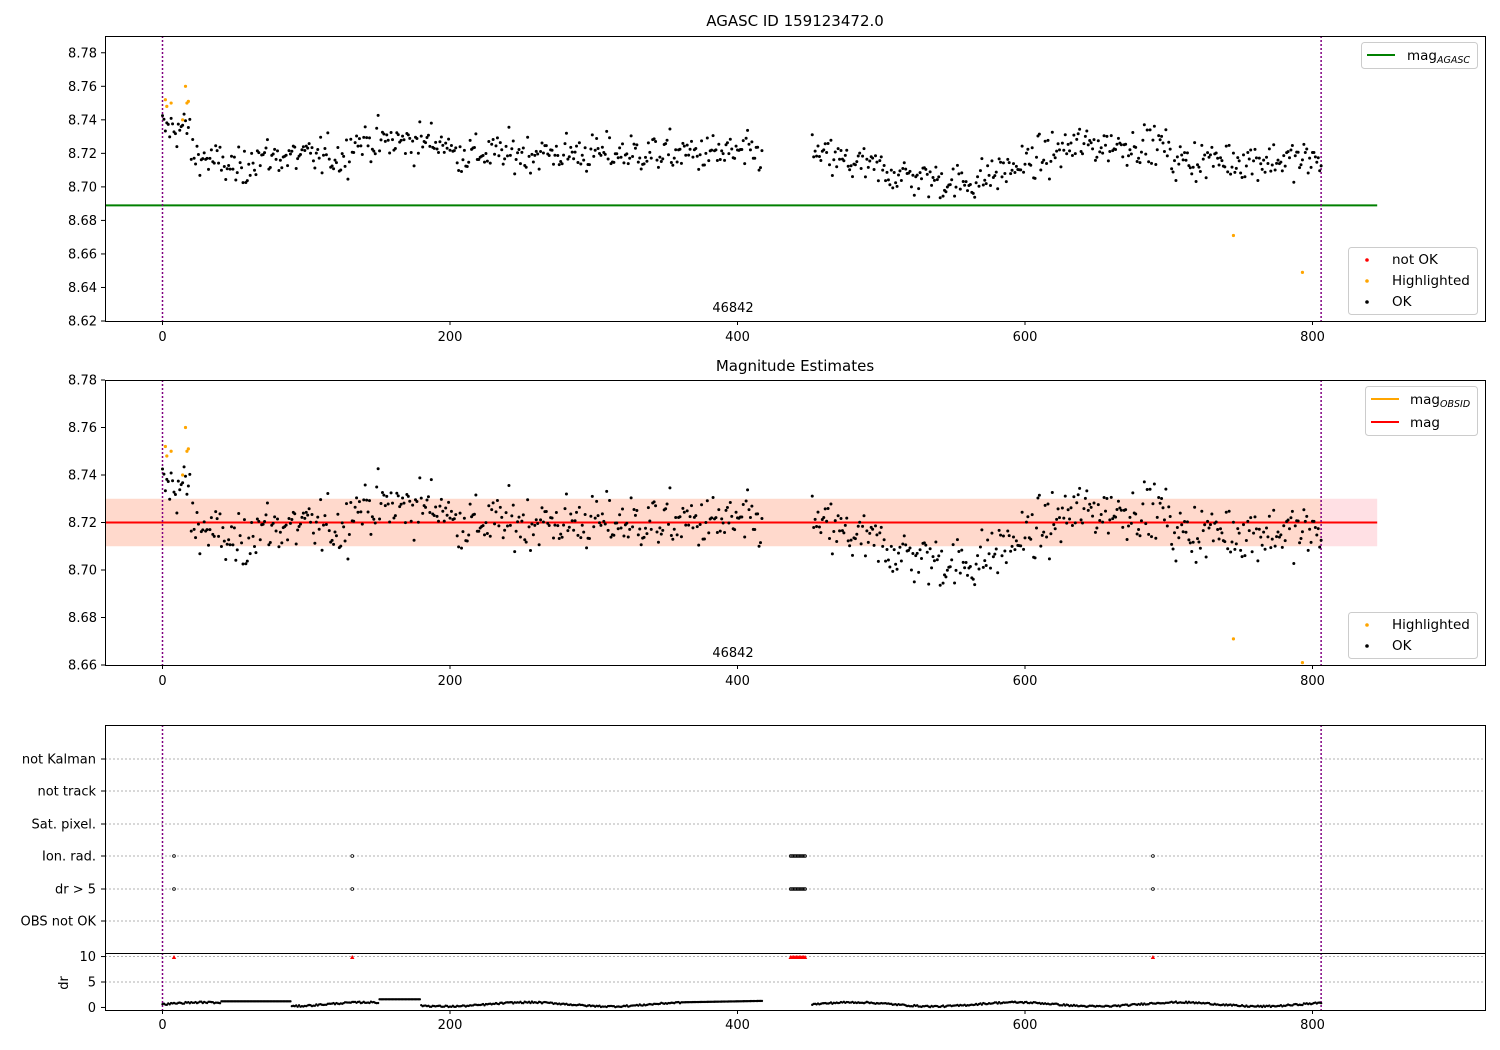  Describe the element at coordinates (1312, 681) in the screenshot. I see `x-tick-label: 800` at that location.